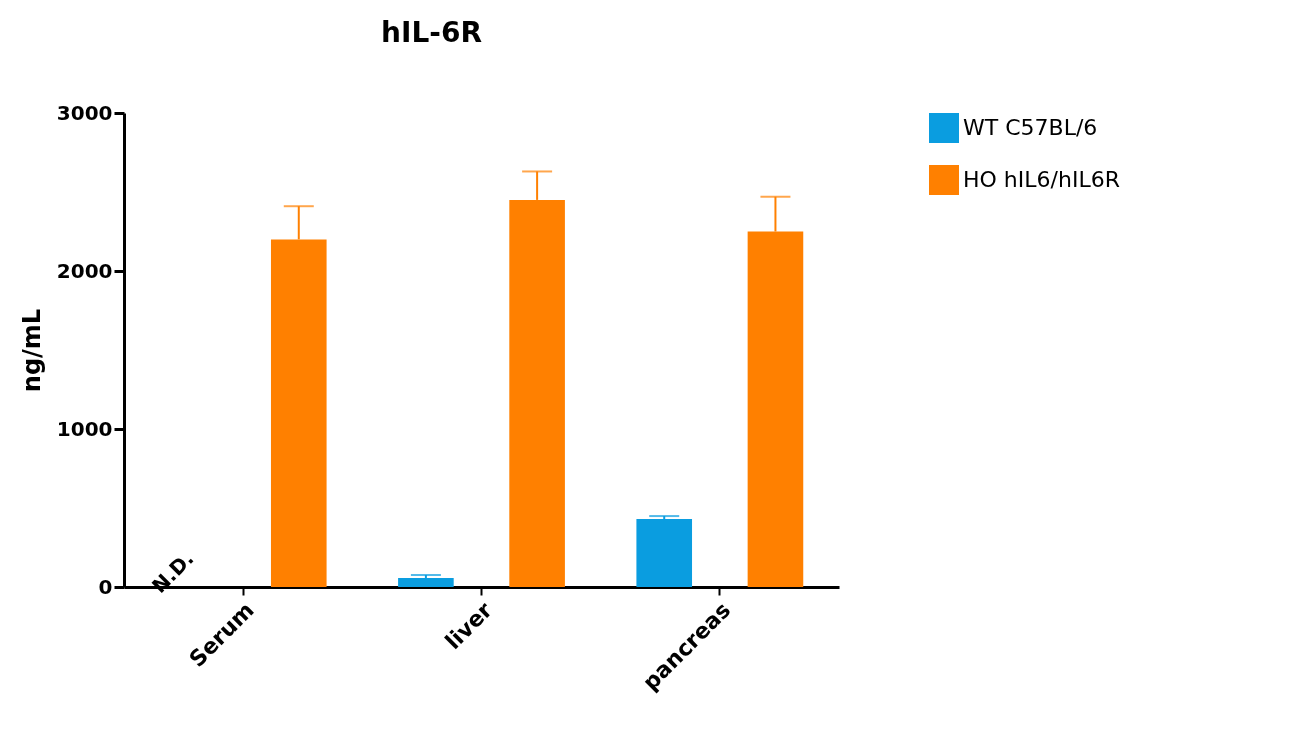 Image resolution: width=1293 pixels, height=749 pixels. I want to click on legend-label: WT C57BL/6, so click(1030, 127).